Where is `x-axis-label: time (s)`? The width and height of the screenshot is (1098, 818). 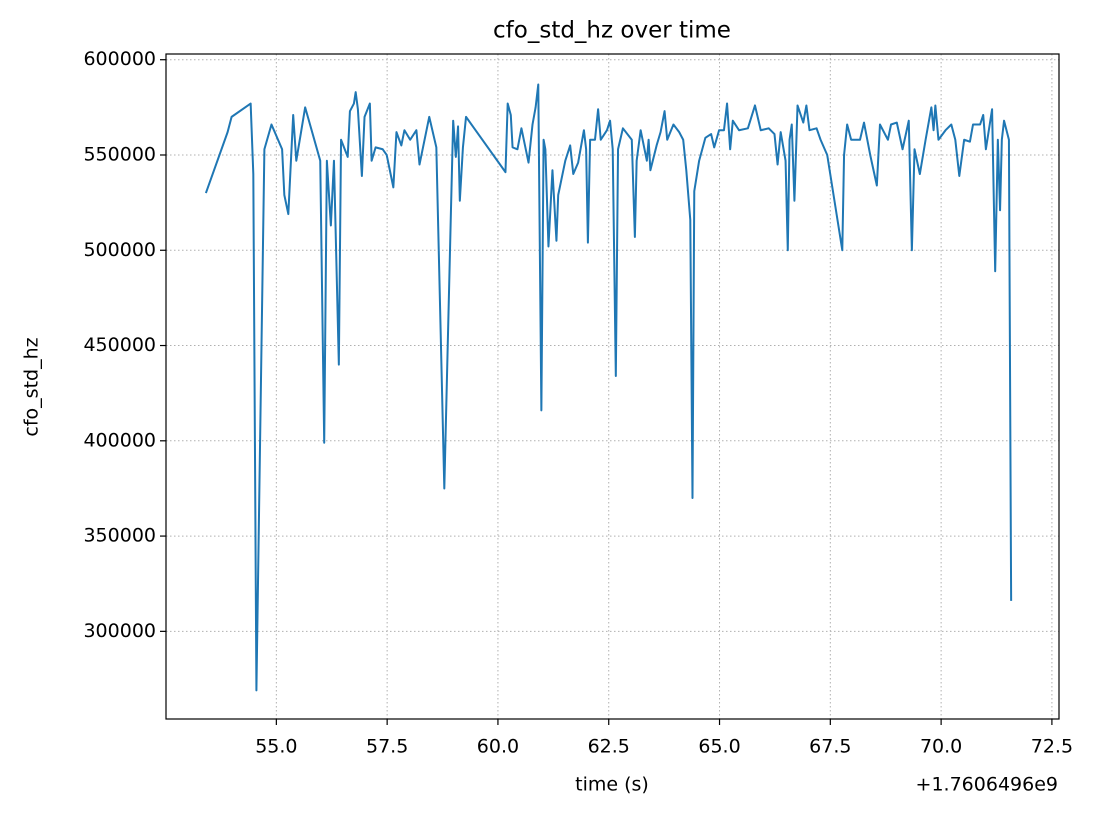
x-axis-label: time (s) is located at coordinates (612, 785).